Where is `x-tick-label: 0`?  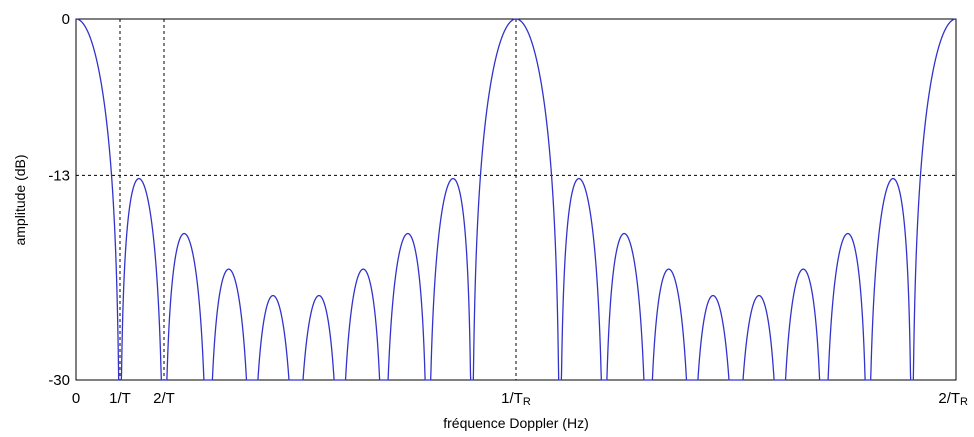 x-tick-label: 0 is located at coordinates (76, 398).